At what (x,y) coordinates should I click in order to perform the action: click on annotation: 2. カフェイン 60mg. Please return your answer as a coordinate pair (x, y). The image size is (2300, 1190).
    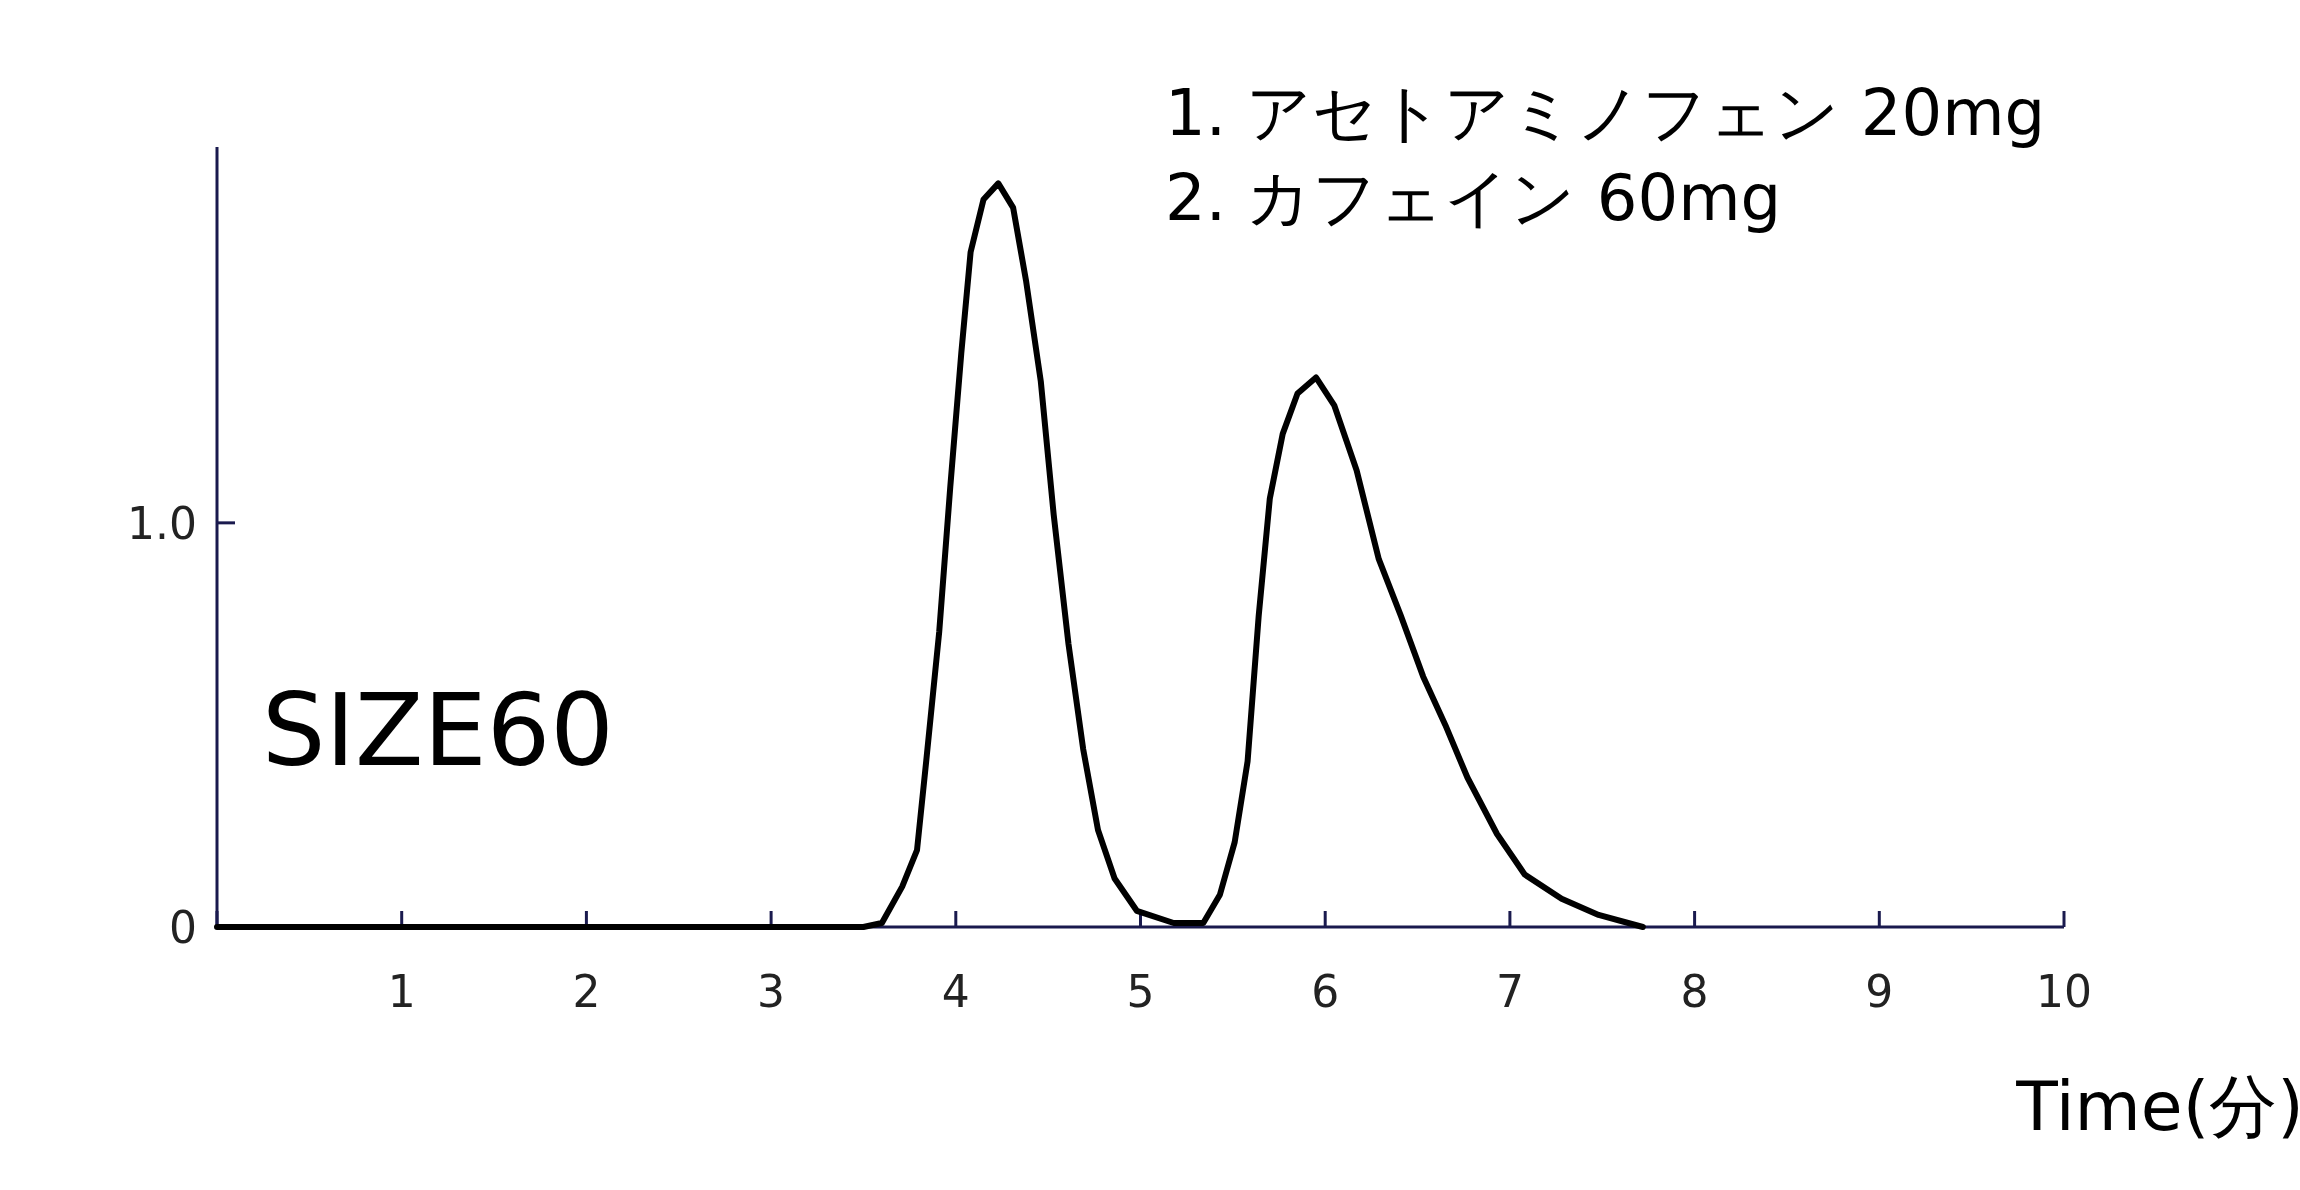
    Looking at the image, I should click on (1473, 198).